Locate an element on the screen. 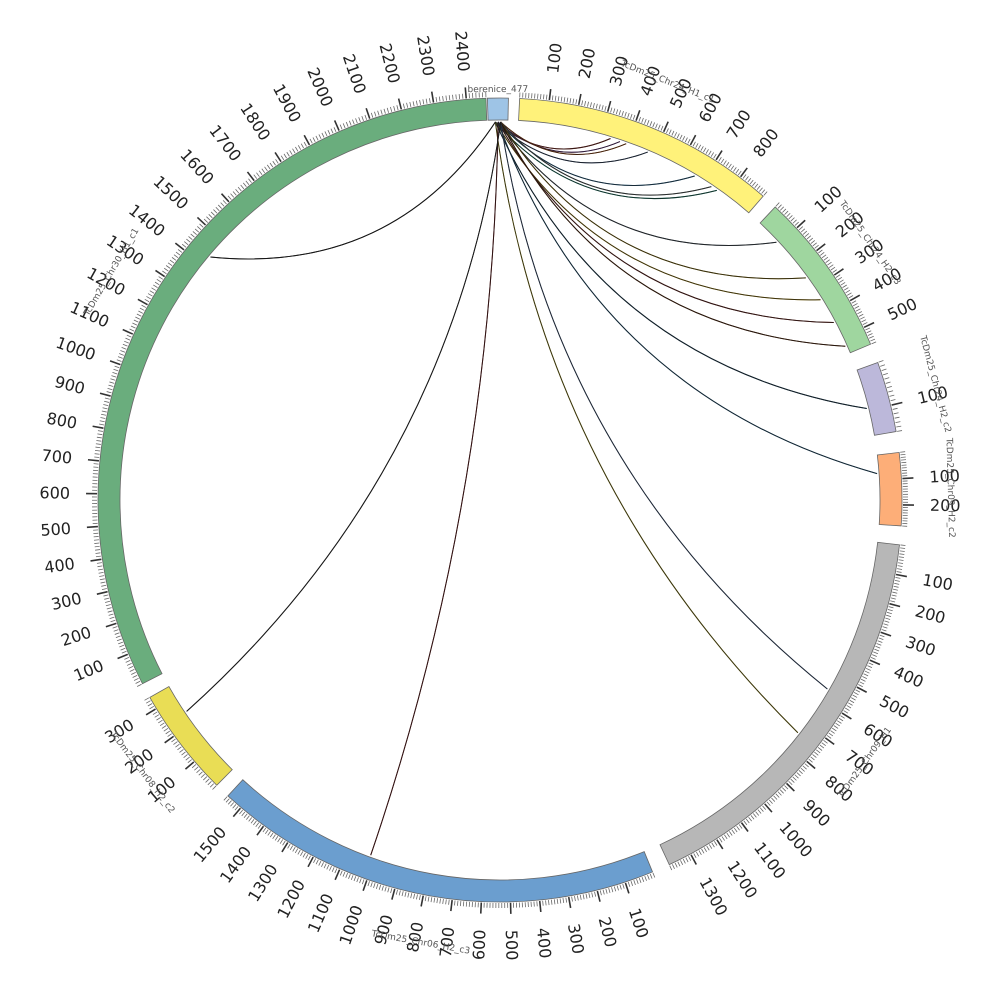 This screenshot has height=1000, width=1000. tick-label-8-20: 2100 is located at coordinates (354, 73).